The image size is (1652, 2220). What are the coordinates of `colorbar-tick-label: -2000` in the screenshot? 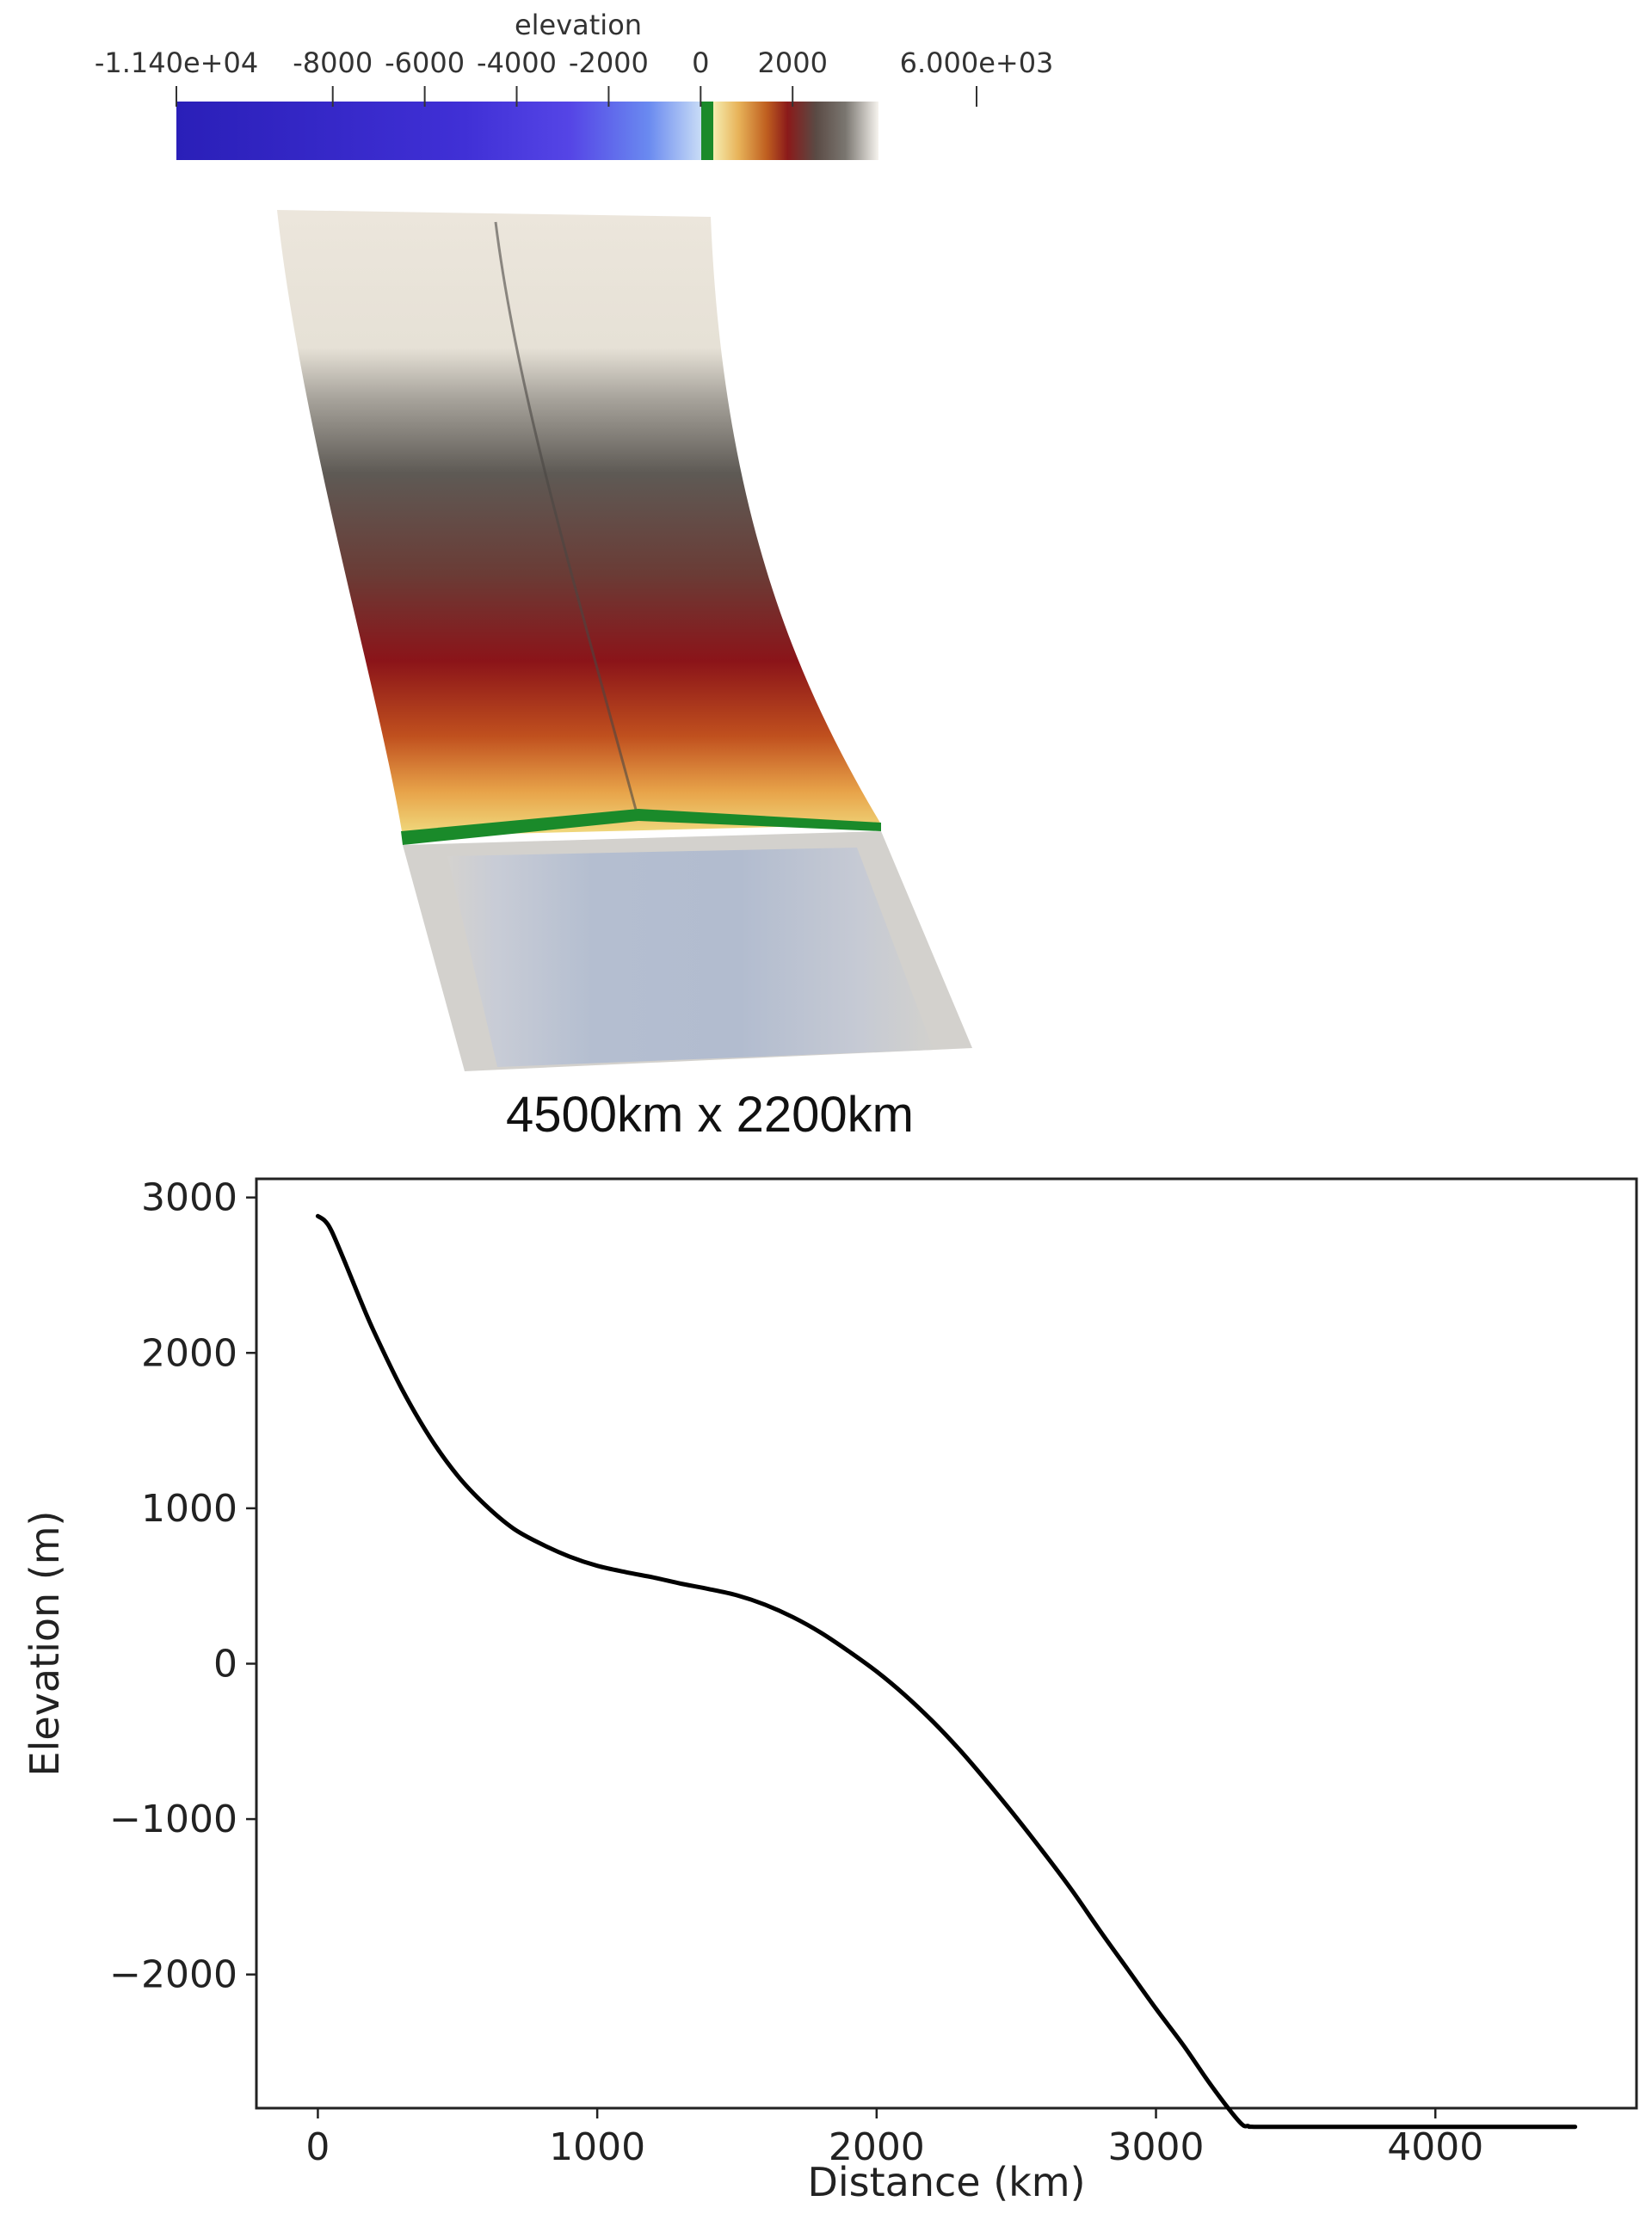 It's located at (609, 62).